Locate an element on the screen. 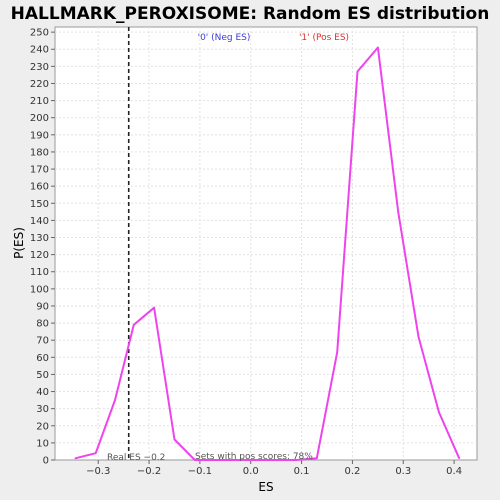  y-tick-label: 200 is located at coordinates (39, 118).